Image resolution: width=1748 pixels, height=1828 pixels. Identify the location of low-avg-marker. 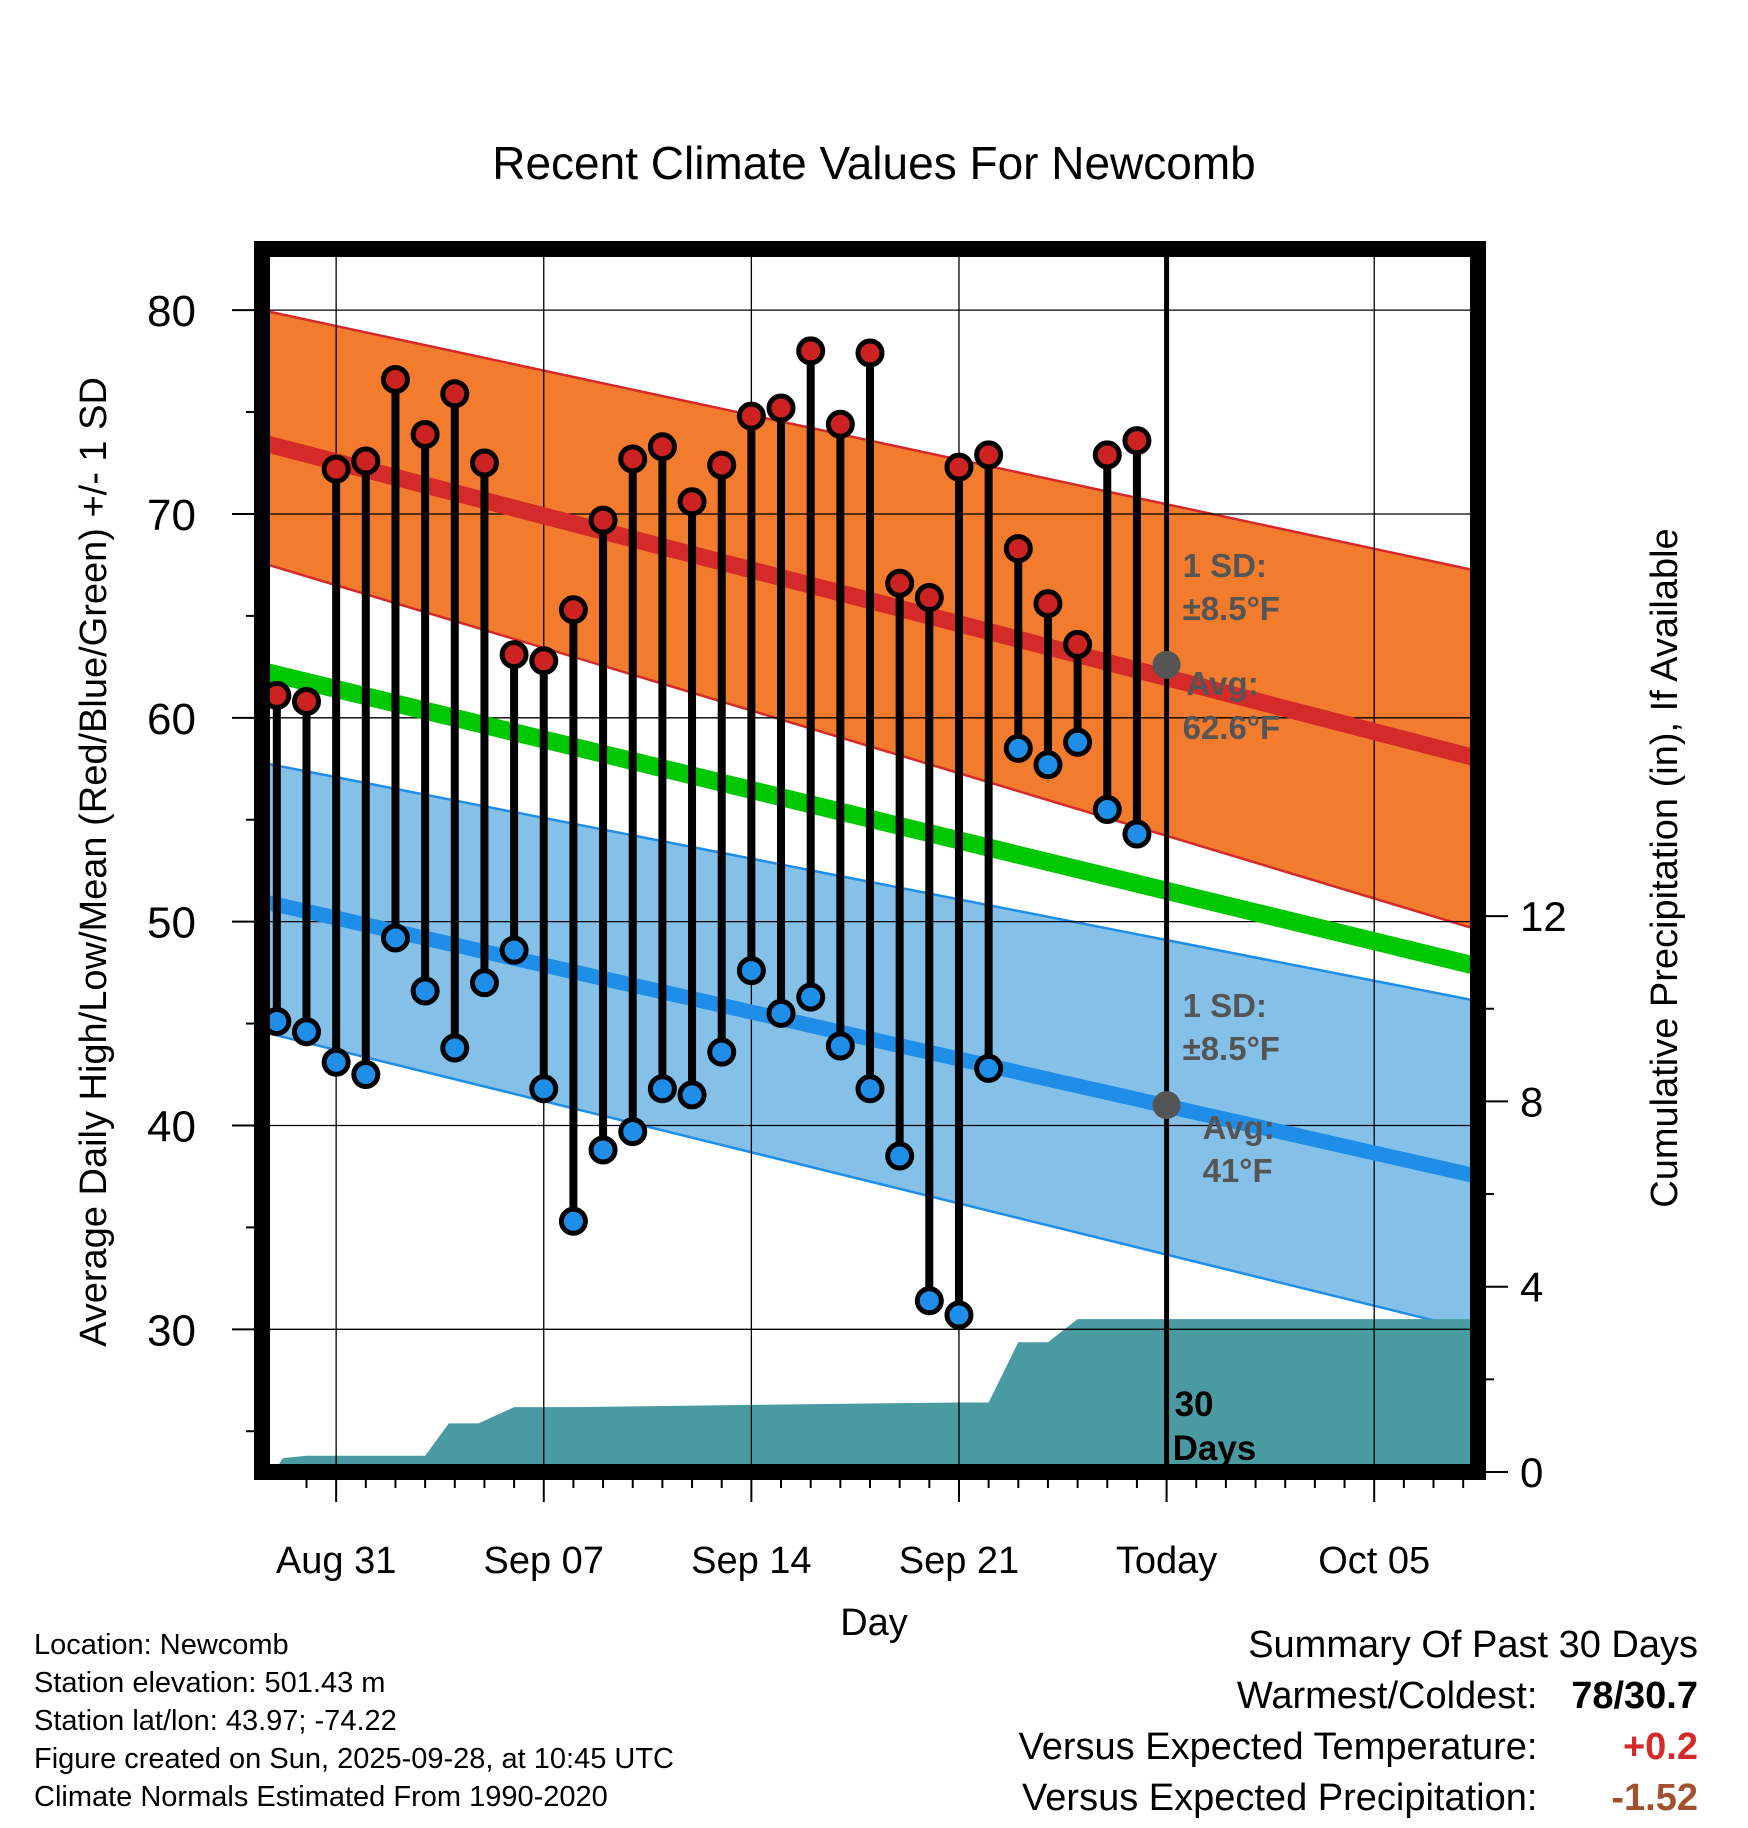
(1166, 1105).